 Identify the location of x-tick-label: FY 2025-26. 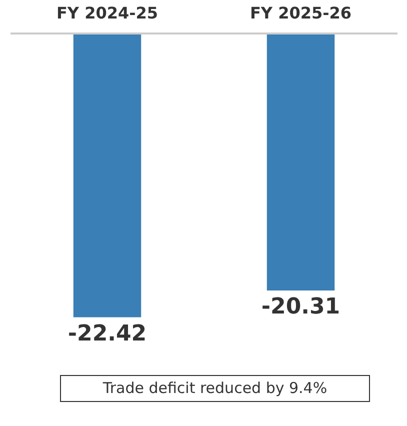
(301, 13).